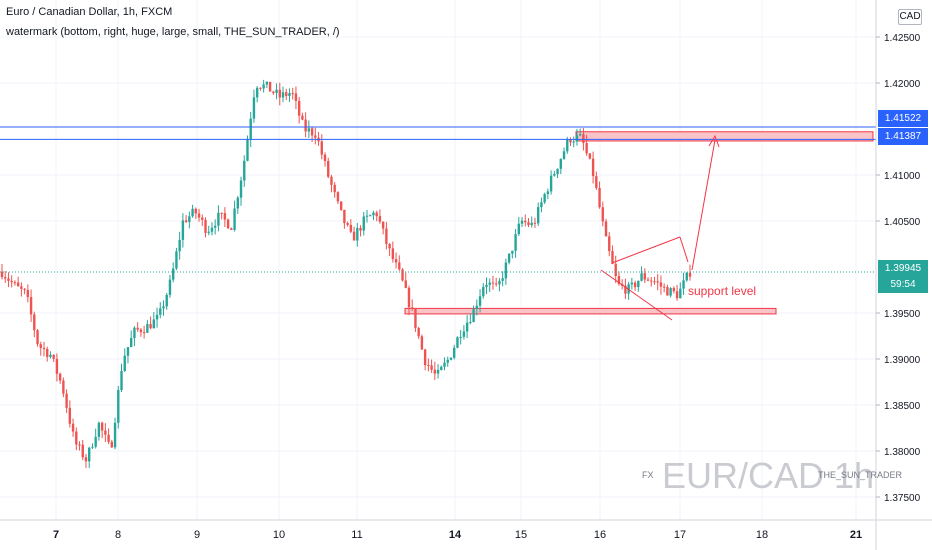 The height and width of the screenshot is (550, 932). Describe the element at coordinates (466, 530) in the screenshot. I see `time-axis: 7 8 9 10 11 14 15 16 17 18 21` at that location.